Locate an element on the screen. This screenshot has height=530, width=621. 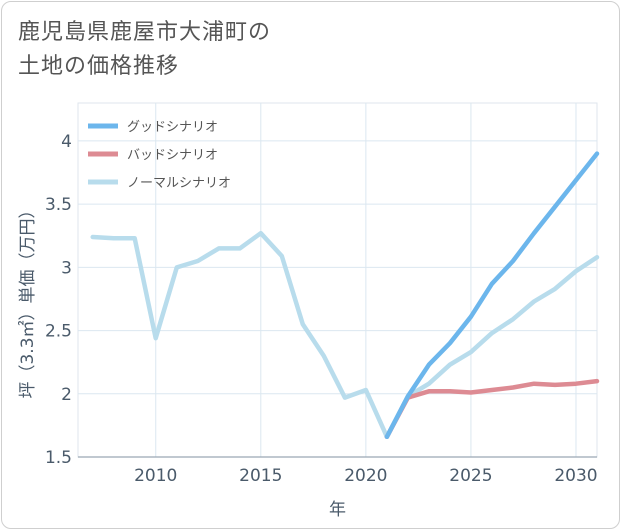
y-tick-label: 4 is located at coordinates (66, 142).